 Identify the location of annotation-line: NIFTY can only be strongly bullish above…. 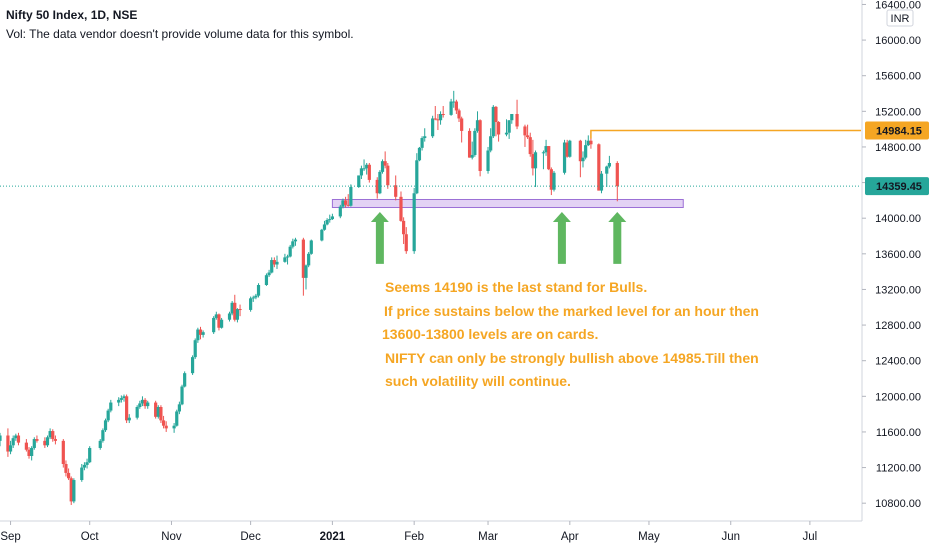
(572, 357).